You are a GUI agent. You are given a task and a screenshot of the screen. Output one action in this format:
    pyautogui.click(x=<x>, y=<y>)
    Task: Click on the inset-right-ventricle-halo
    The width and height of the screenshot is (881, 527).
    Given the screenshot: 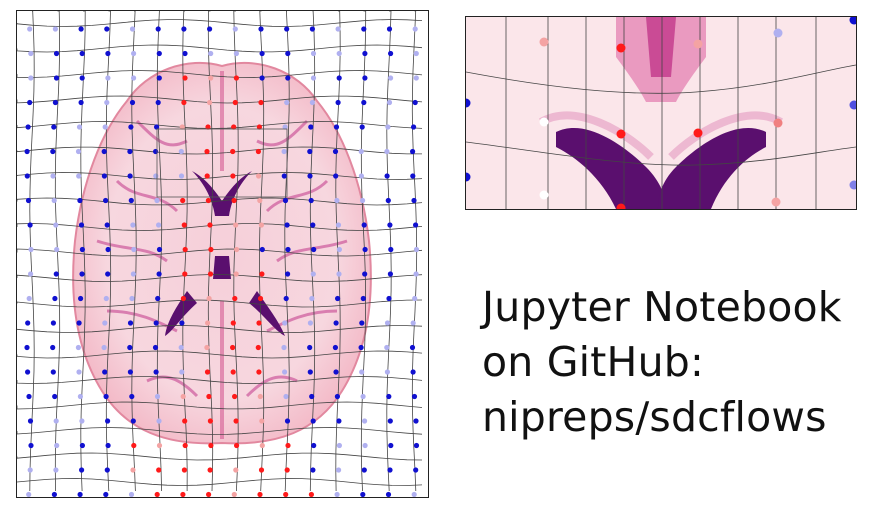 What is the action you would take?
    pyautogui.click(x=725, y=135)
    